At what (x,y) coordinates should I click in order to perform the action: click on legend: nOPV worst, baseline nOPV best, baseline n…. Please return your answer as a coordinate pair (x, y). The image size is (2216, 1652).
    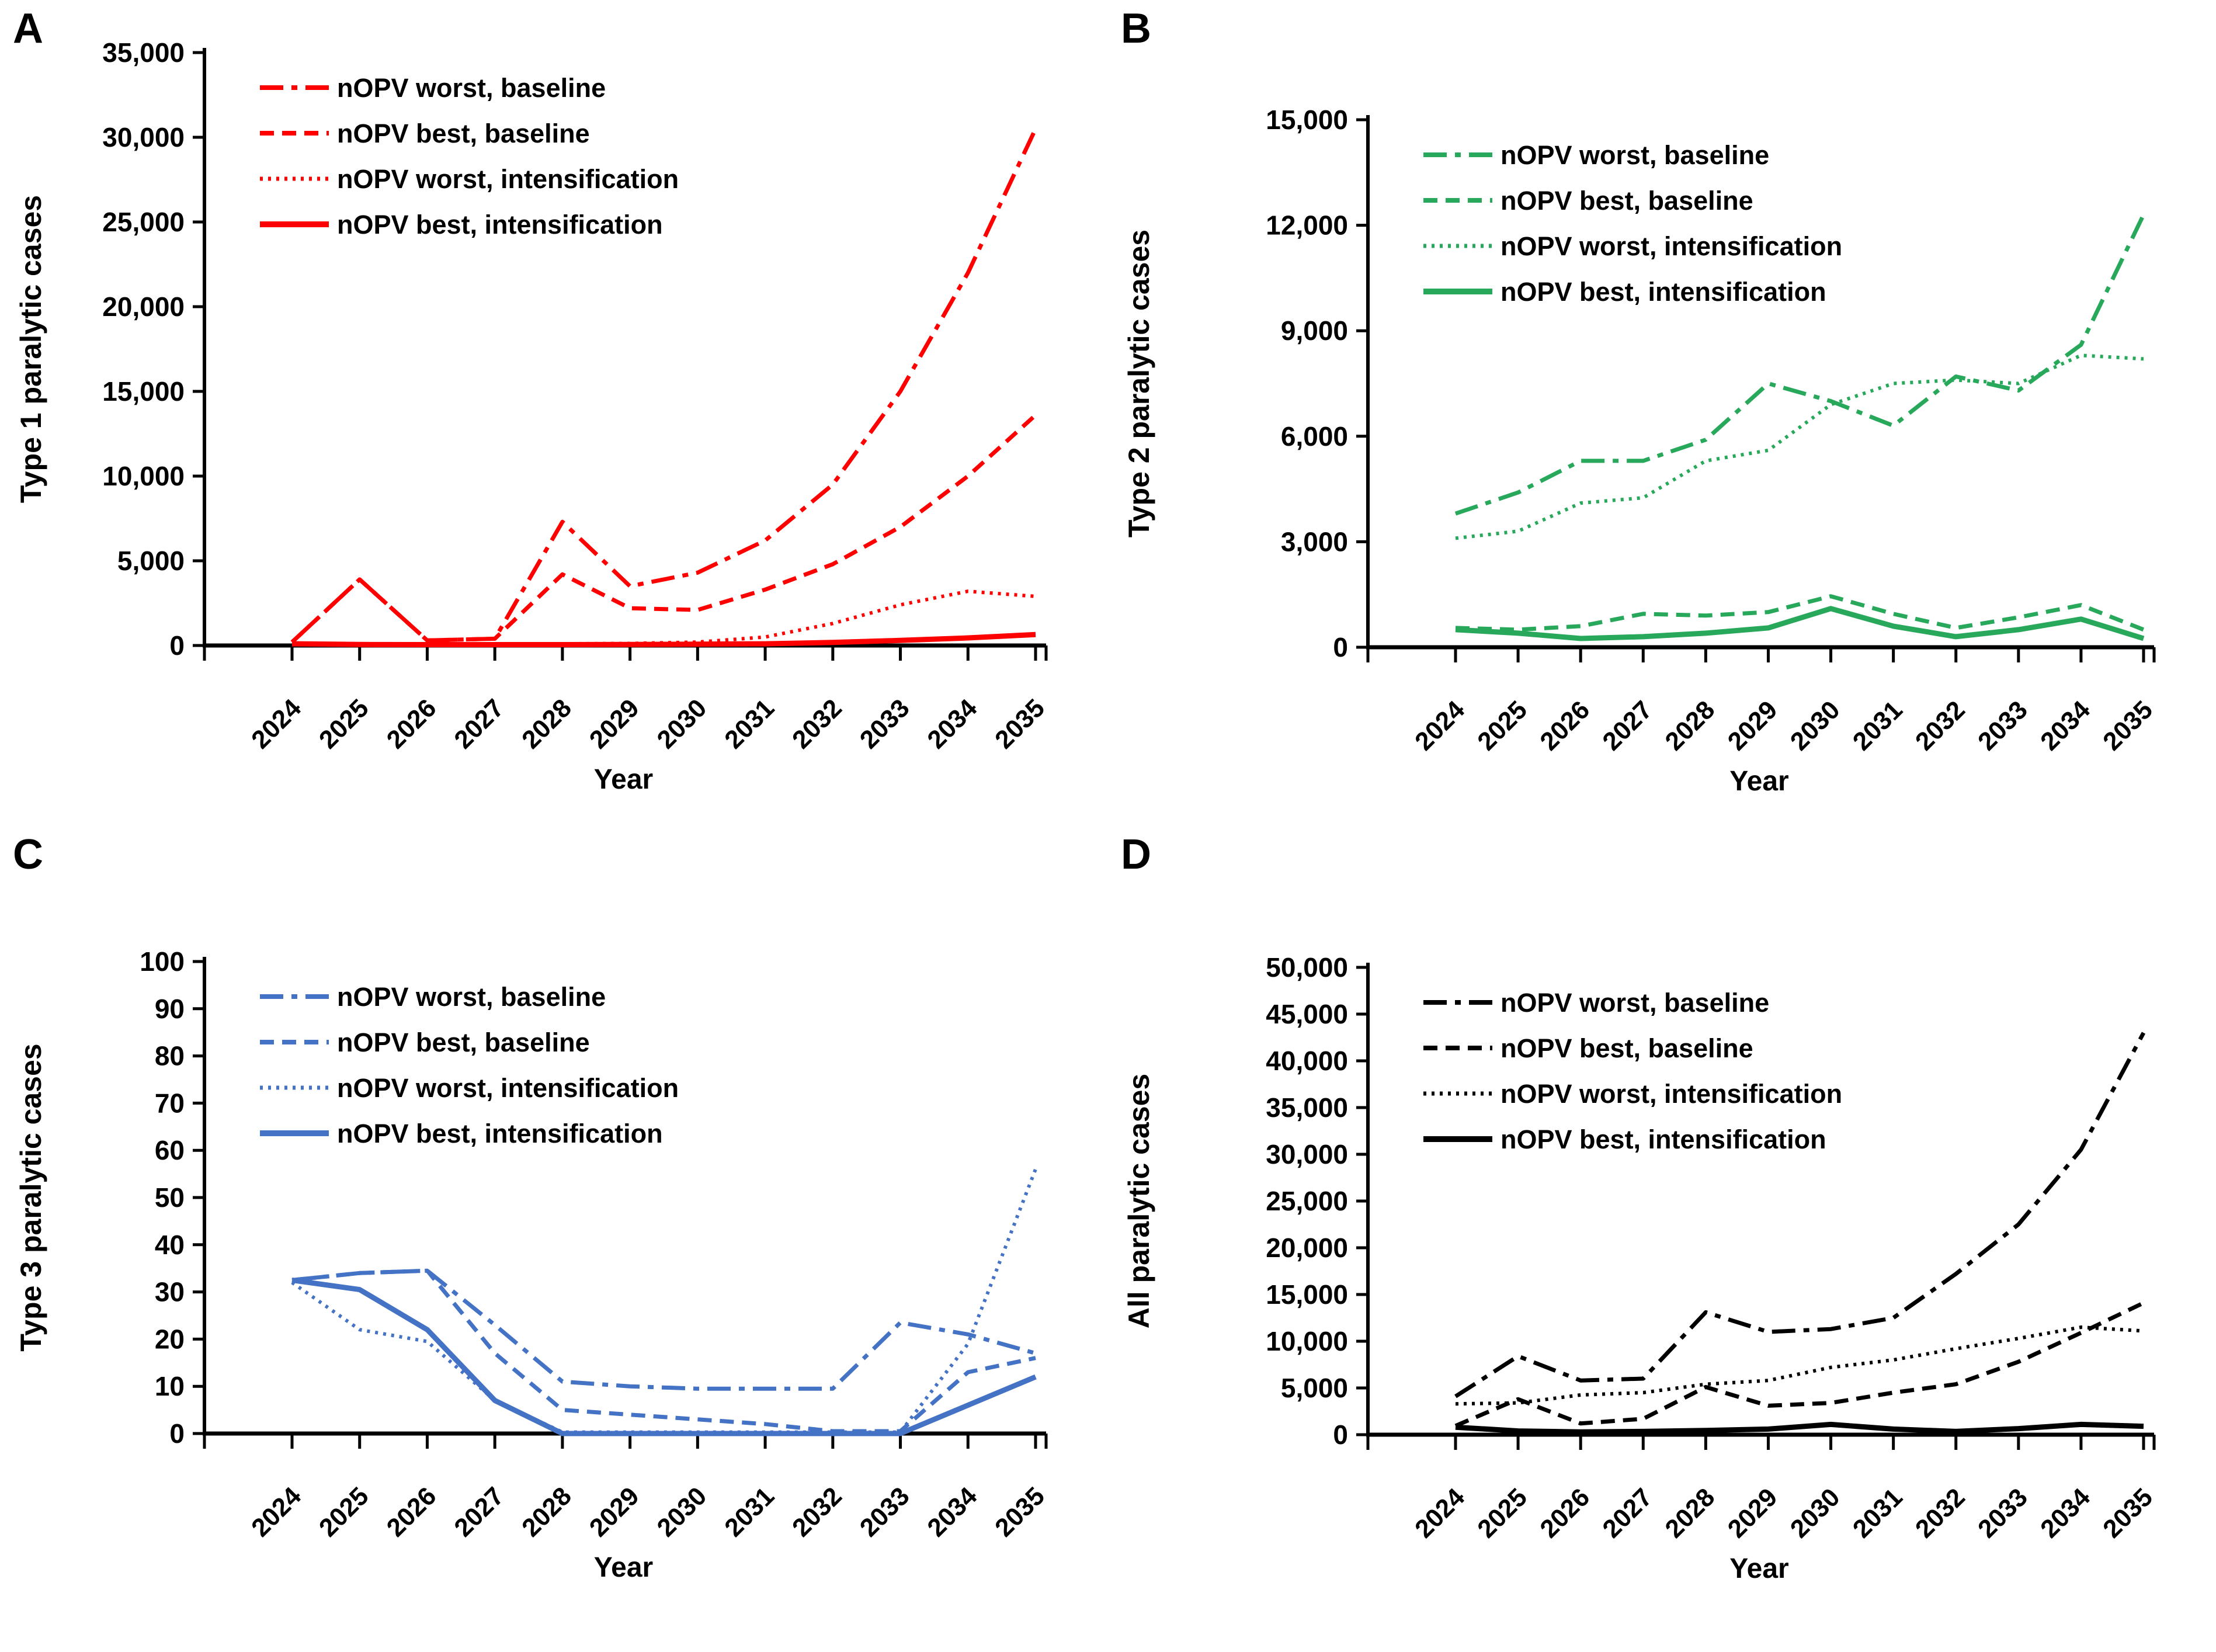
    Looking at the image, I should click on (469, 156).